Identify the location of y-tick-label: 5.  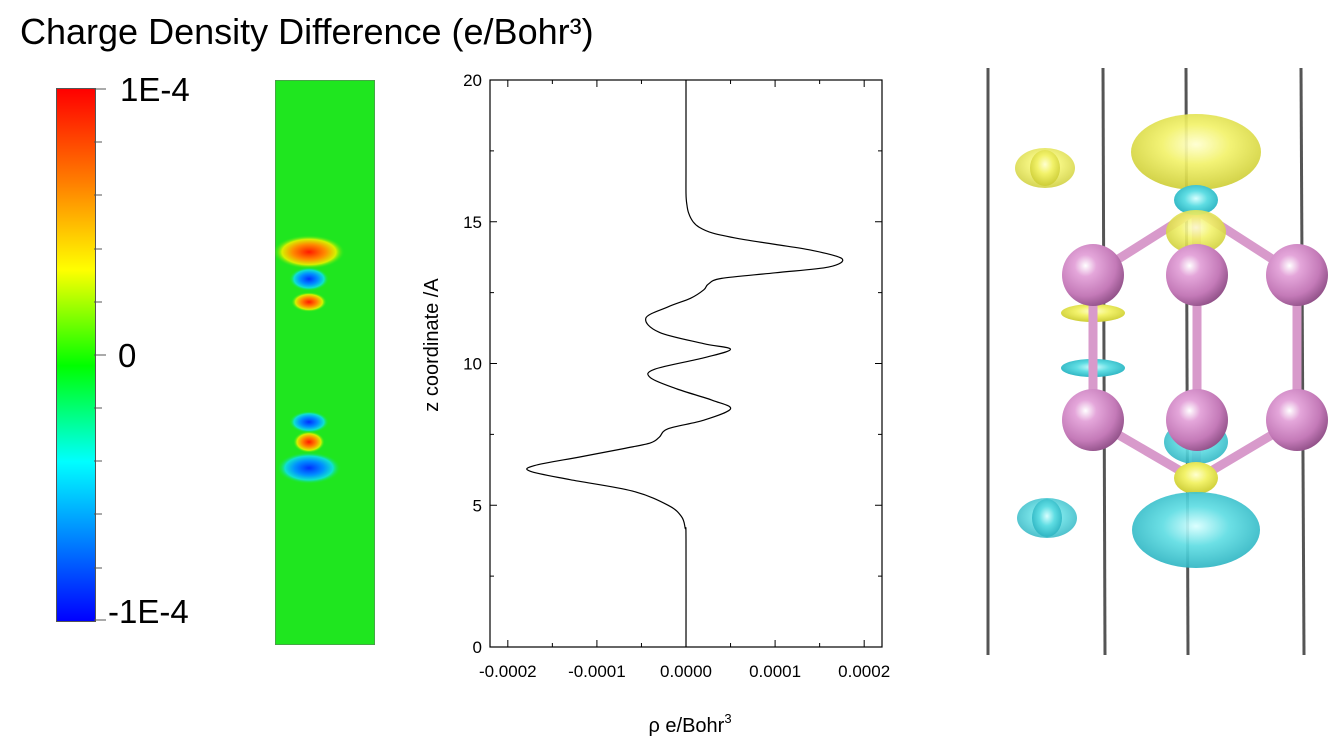
(477, 505).